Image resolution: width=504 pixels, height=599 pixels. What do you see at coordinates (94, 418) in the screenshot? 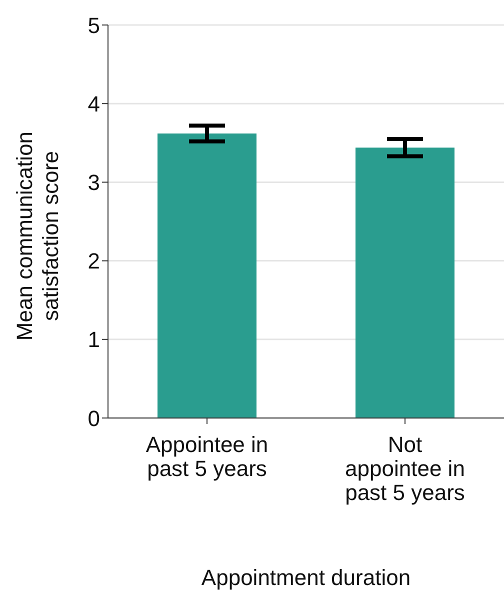
I see `y-tick-label: 0` at bounding box center [94, 418].